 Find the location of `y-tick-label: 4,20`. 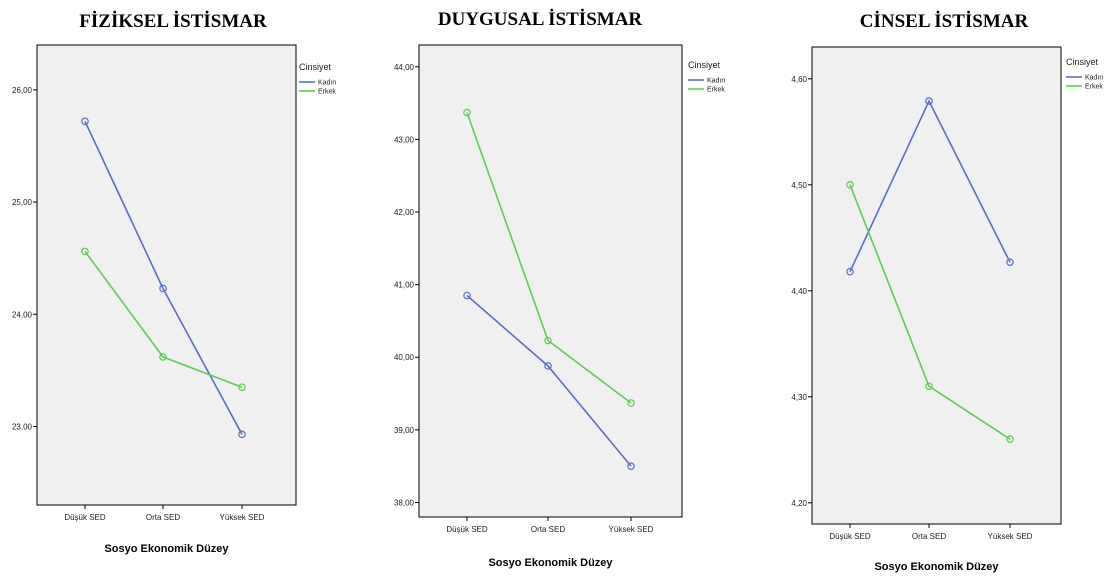

y-tick-label: 4,20 is located at coordinates (799, 503).